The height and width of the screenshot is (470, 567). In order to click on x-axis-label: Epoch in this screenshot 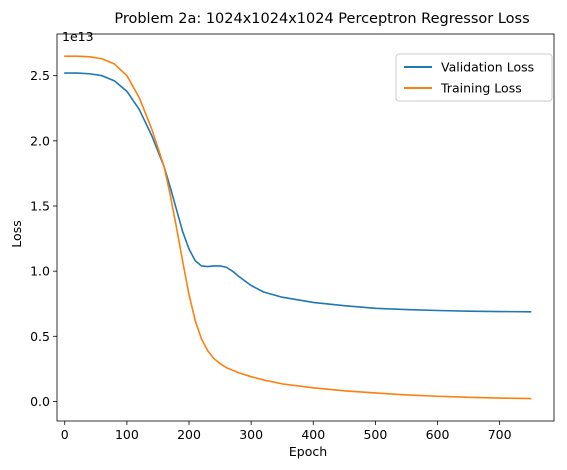, I will do `click(308, 451)`.